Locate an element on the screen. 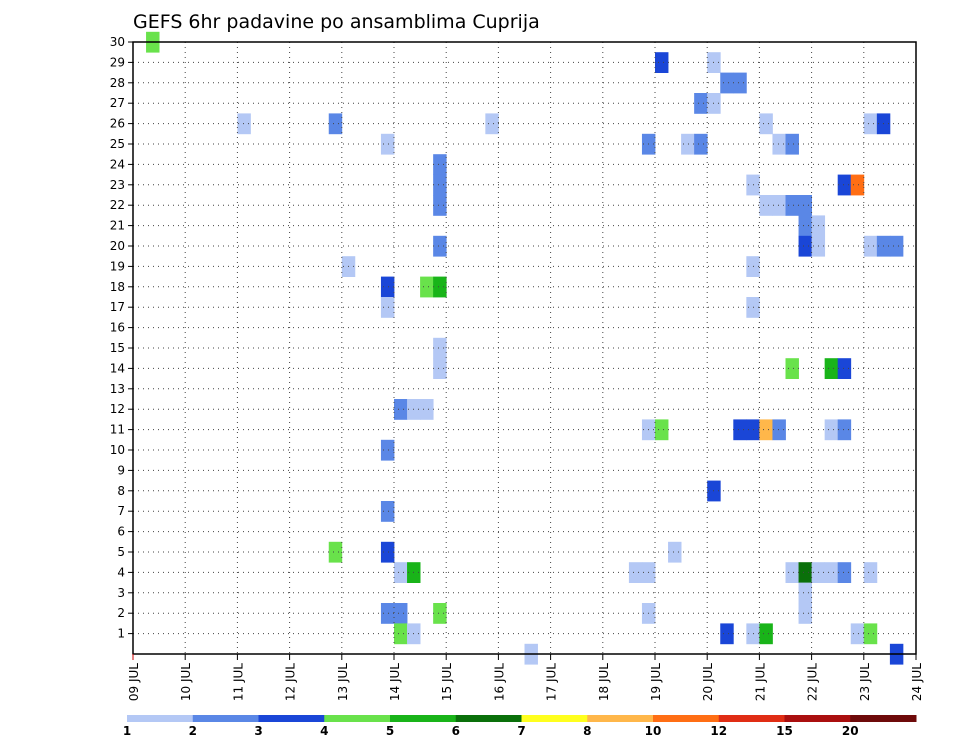 The image size is (960, 742). x-tick-label: 09 JUL is located at coordinates (134, 682).